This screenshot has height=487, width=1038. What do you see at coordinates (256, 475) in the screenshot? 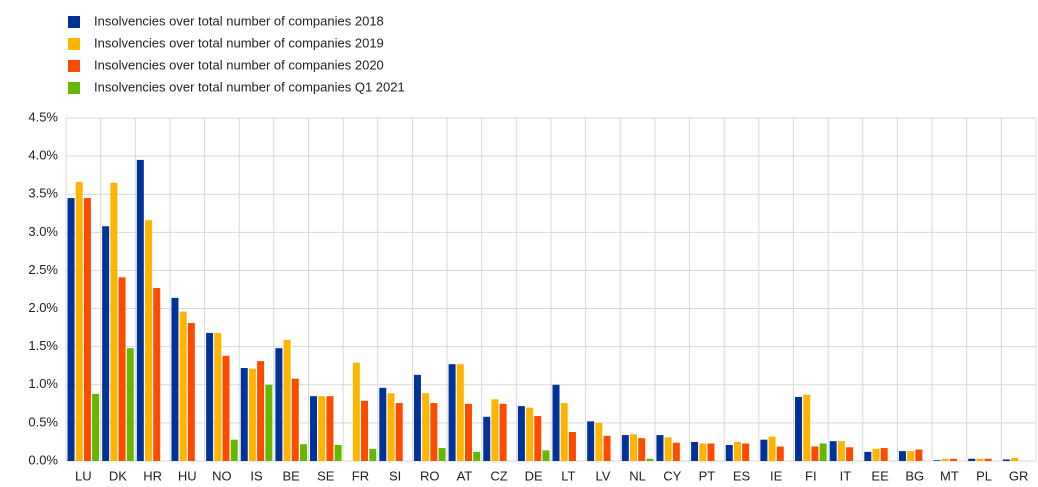
I see `x-tick-label: IS` at bounding box center [256, 475].